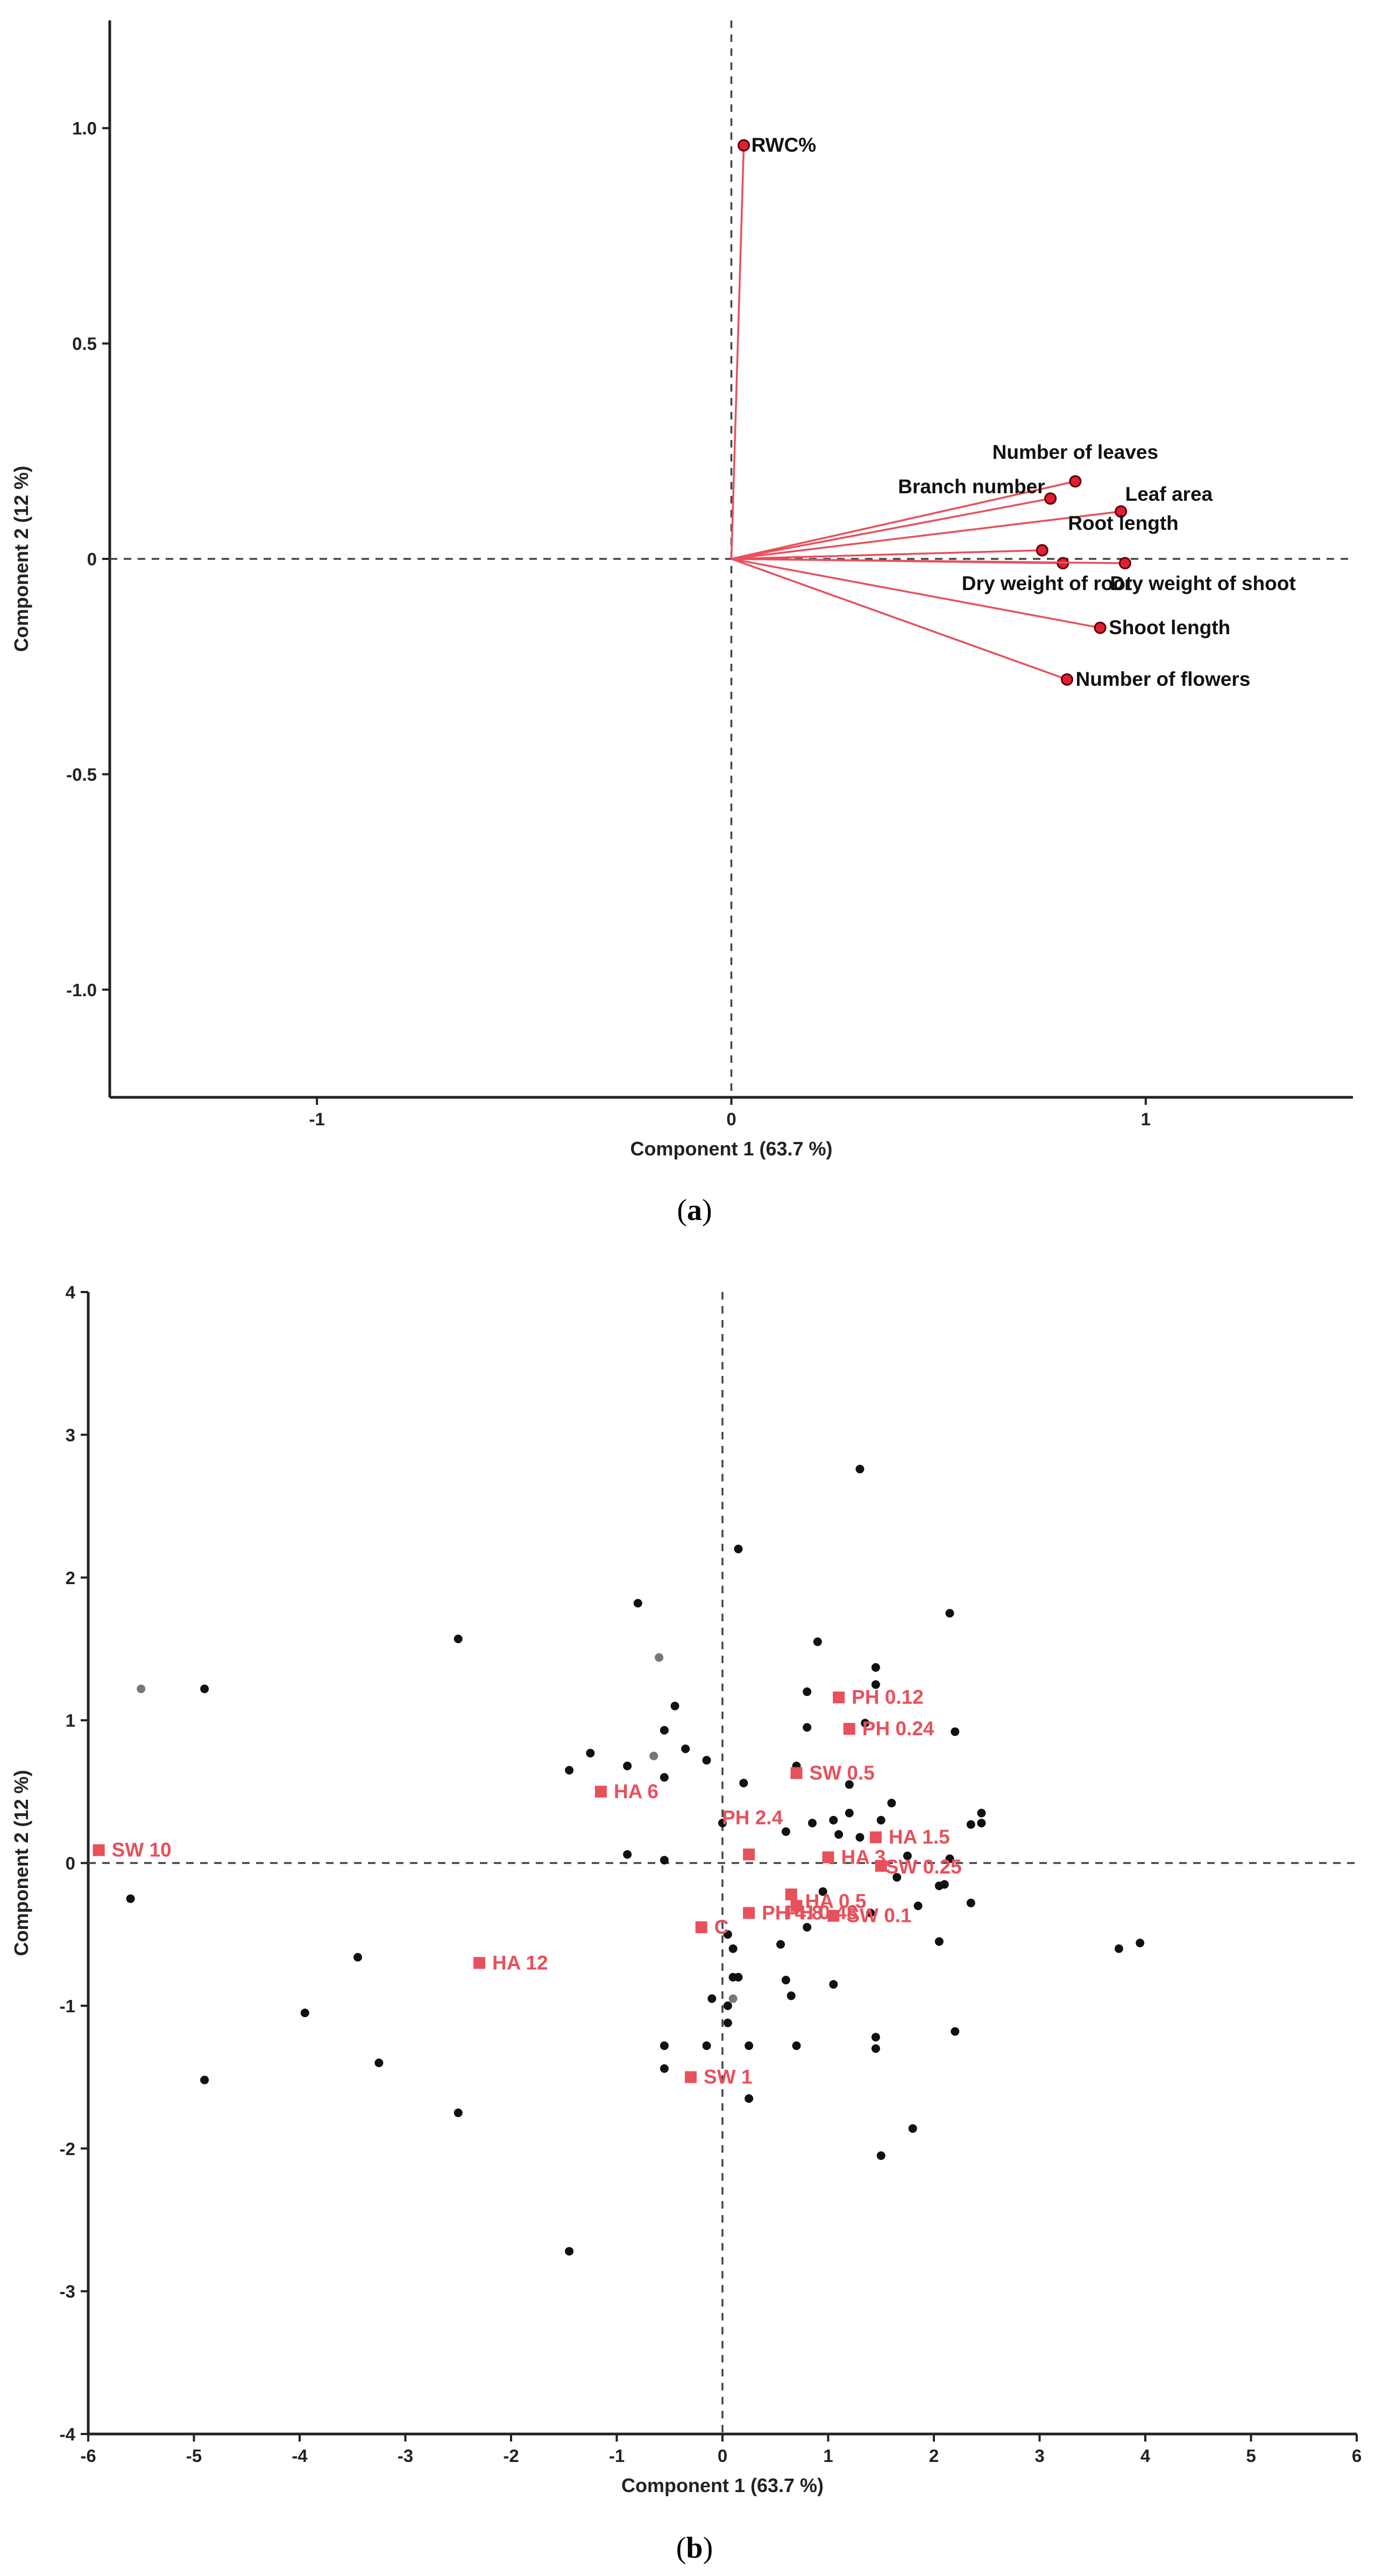  Describe the element at coordinates (70, 1578) in the screenshot. I see `y-tick-label: 2` at that location.